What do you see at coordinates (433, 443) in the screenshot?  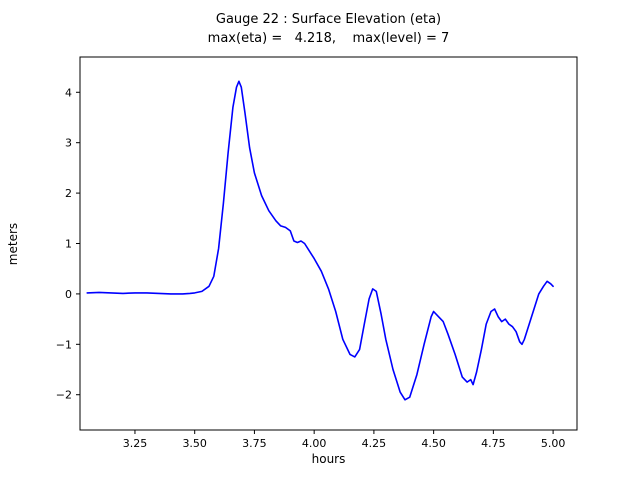 I see `x-tick-label: 4.50` at bounding box center [433, 443].